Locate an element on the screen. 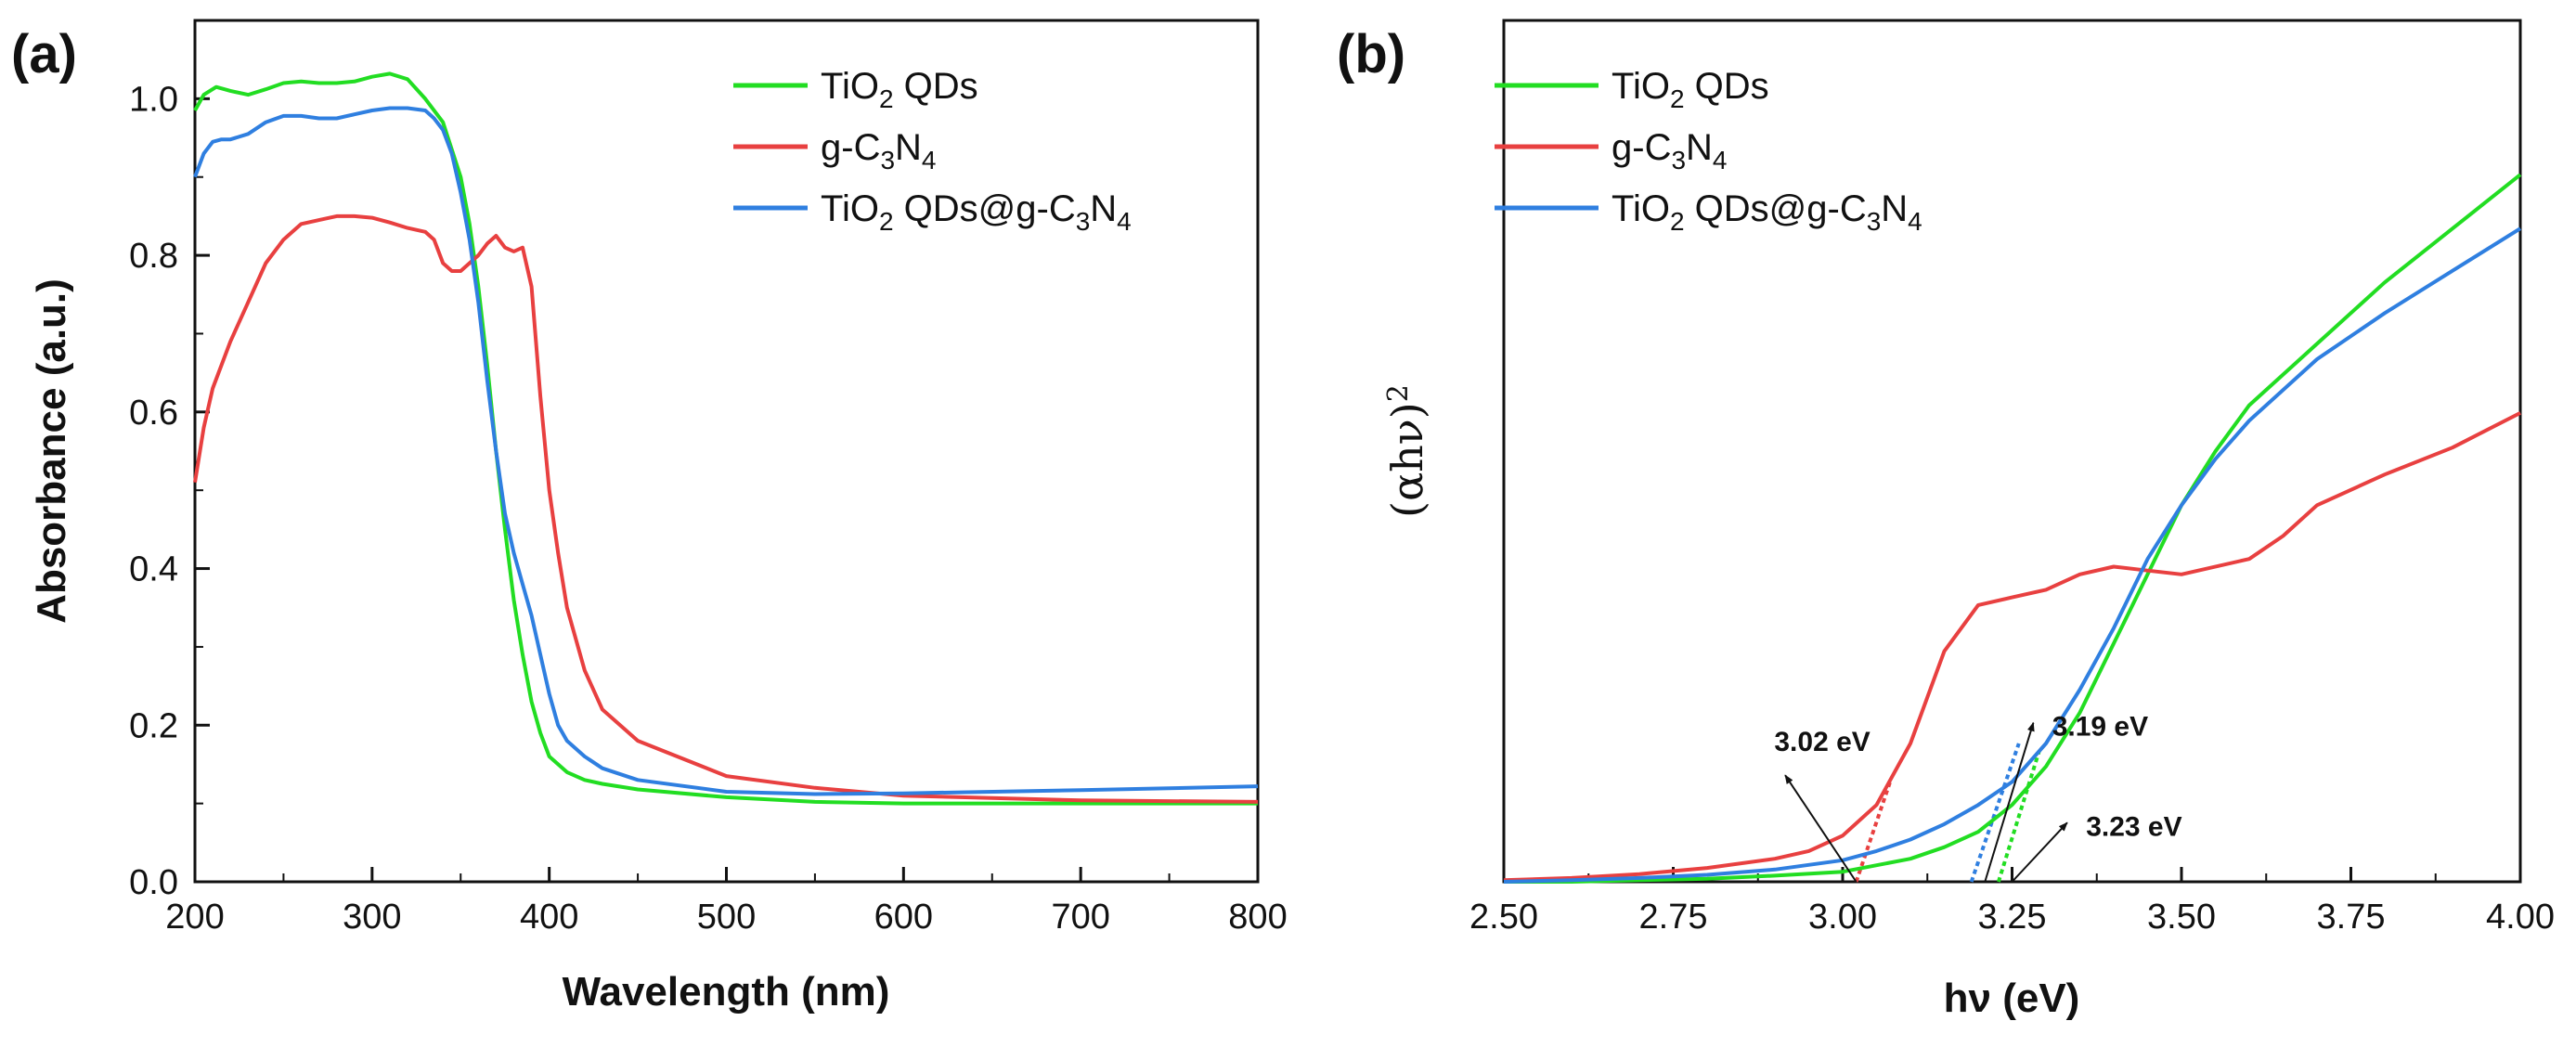 This screenshot has height=1047, width=2576. panel-b-legend-label-g-c3n4: g-C3N4 is located at coordinates (1670, 150).